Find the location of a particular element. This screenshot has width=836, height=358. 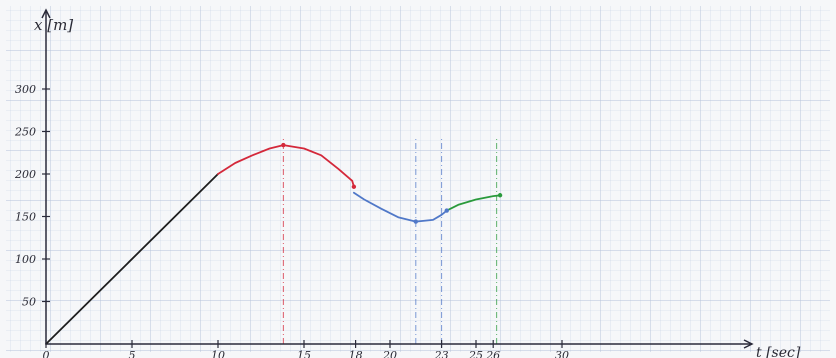

y-axis-label: x [m] is located at coordinates (53, 25).